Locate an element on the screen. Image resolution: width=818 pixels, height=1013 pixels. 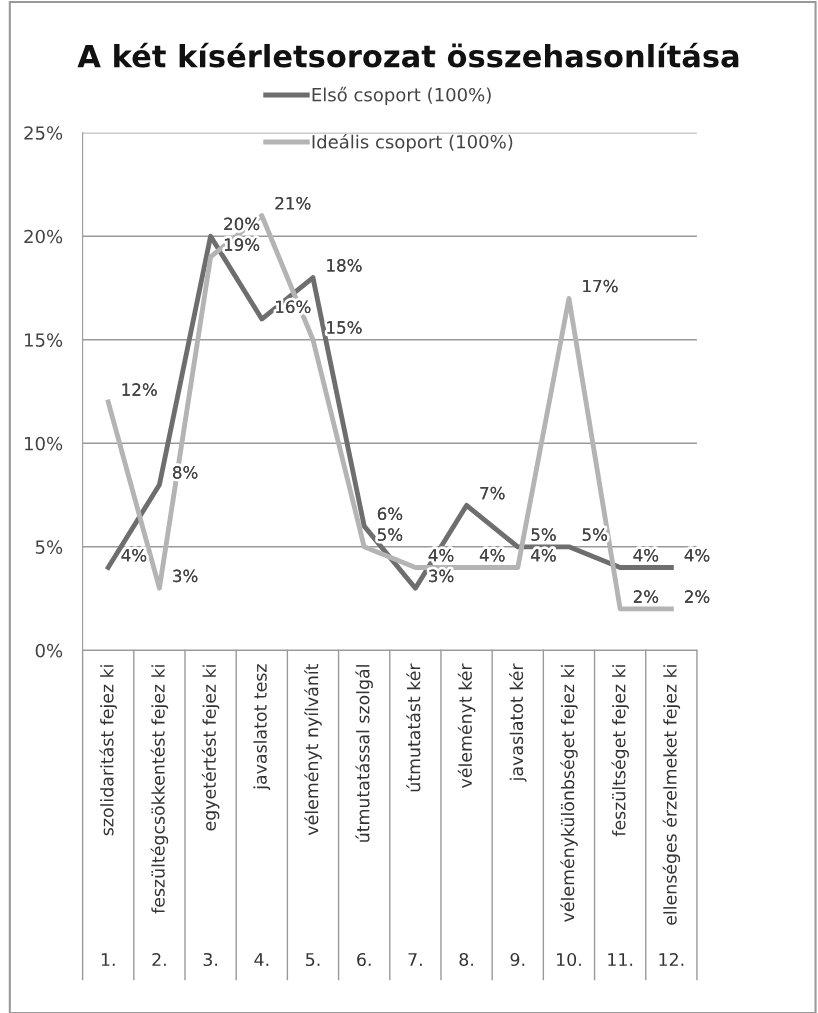
category-label: javaslatot tesz 4. is located at coordinates (262, 815).